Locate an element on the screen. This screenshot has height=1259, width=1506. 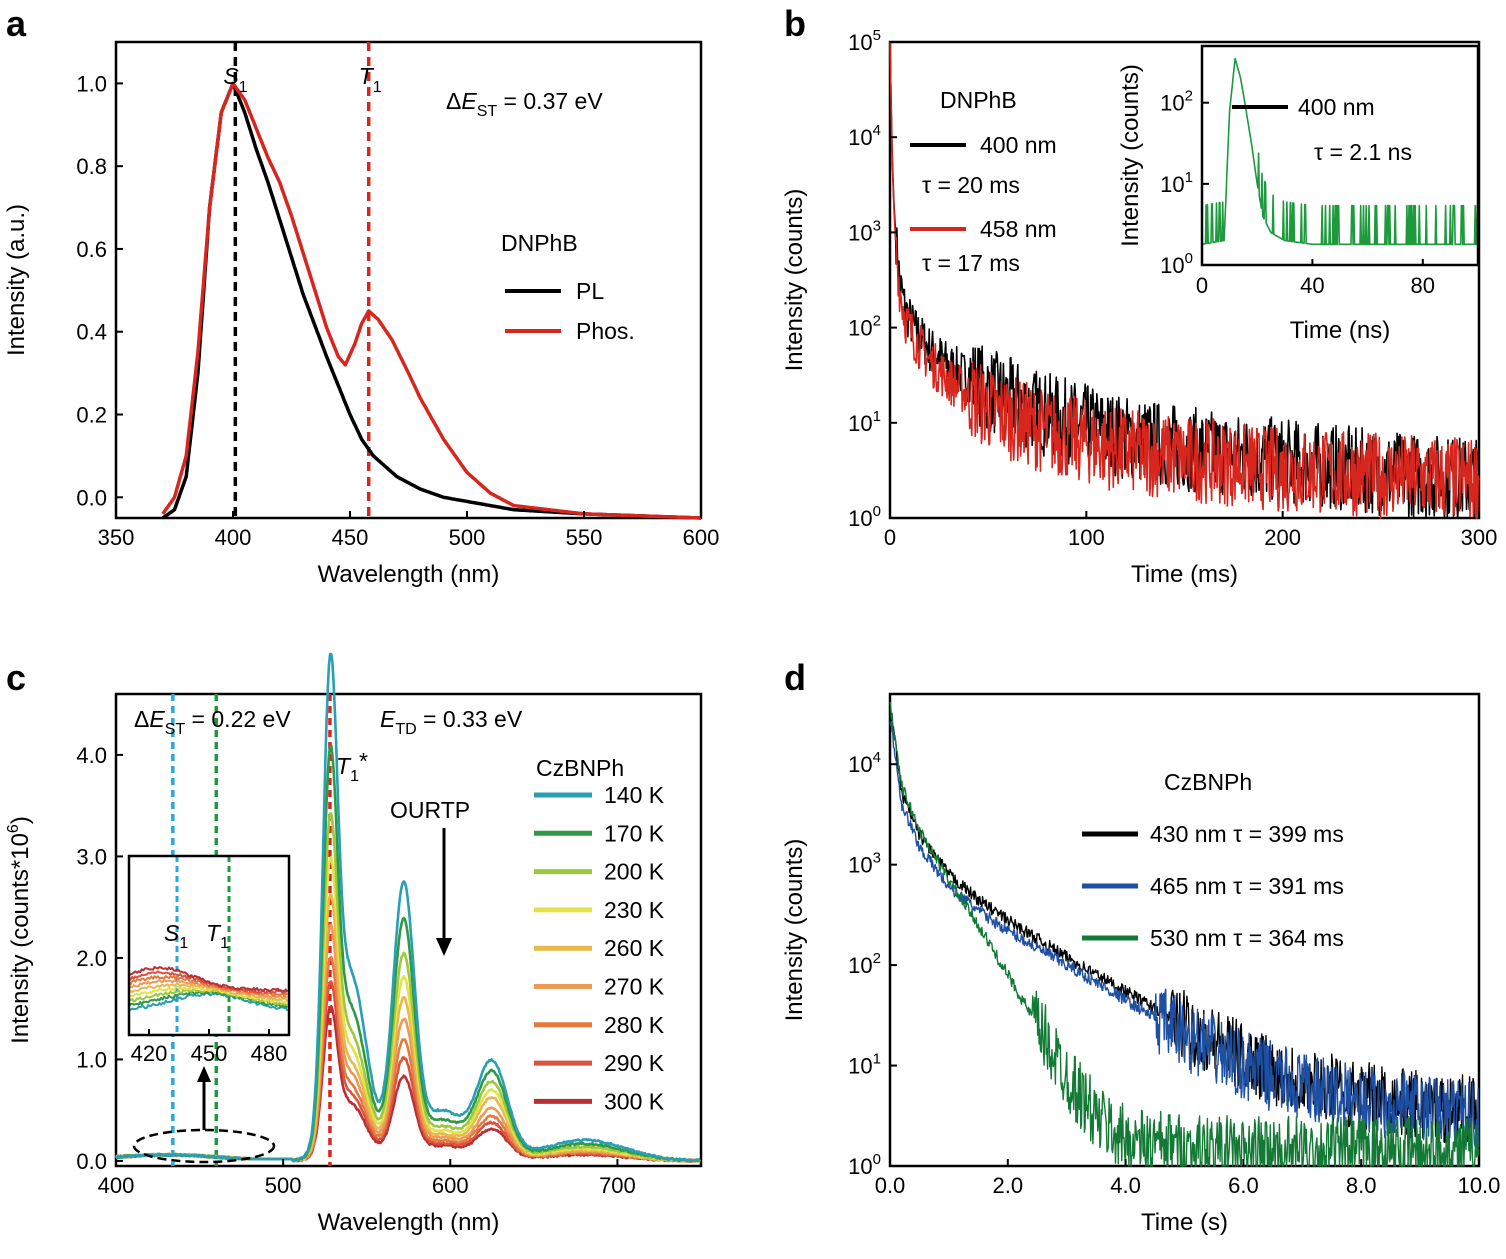
panel-a-series-pl is located at coordinates (431, 300).